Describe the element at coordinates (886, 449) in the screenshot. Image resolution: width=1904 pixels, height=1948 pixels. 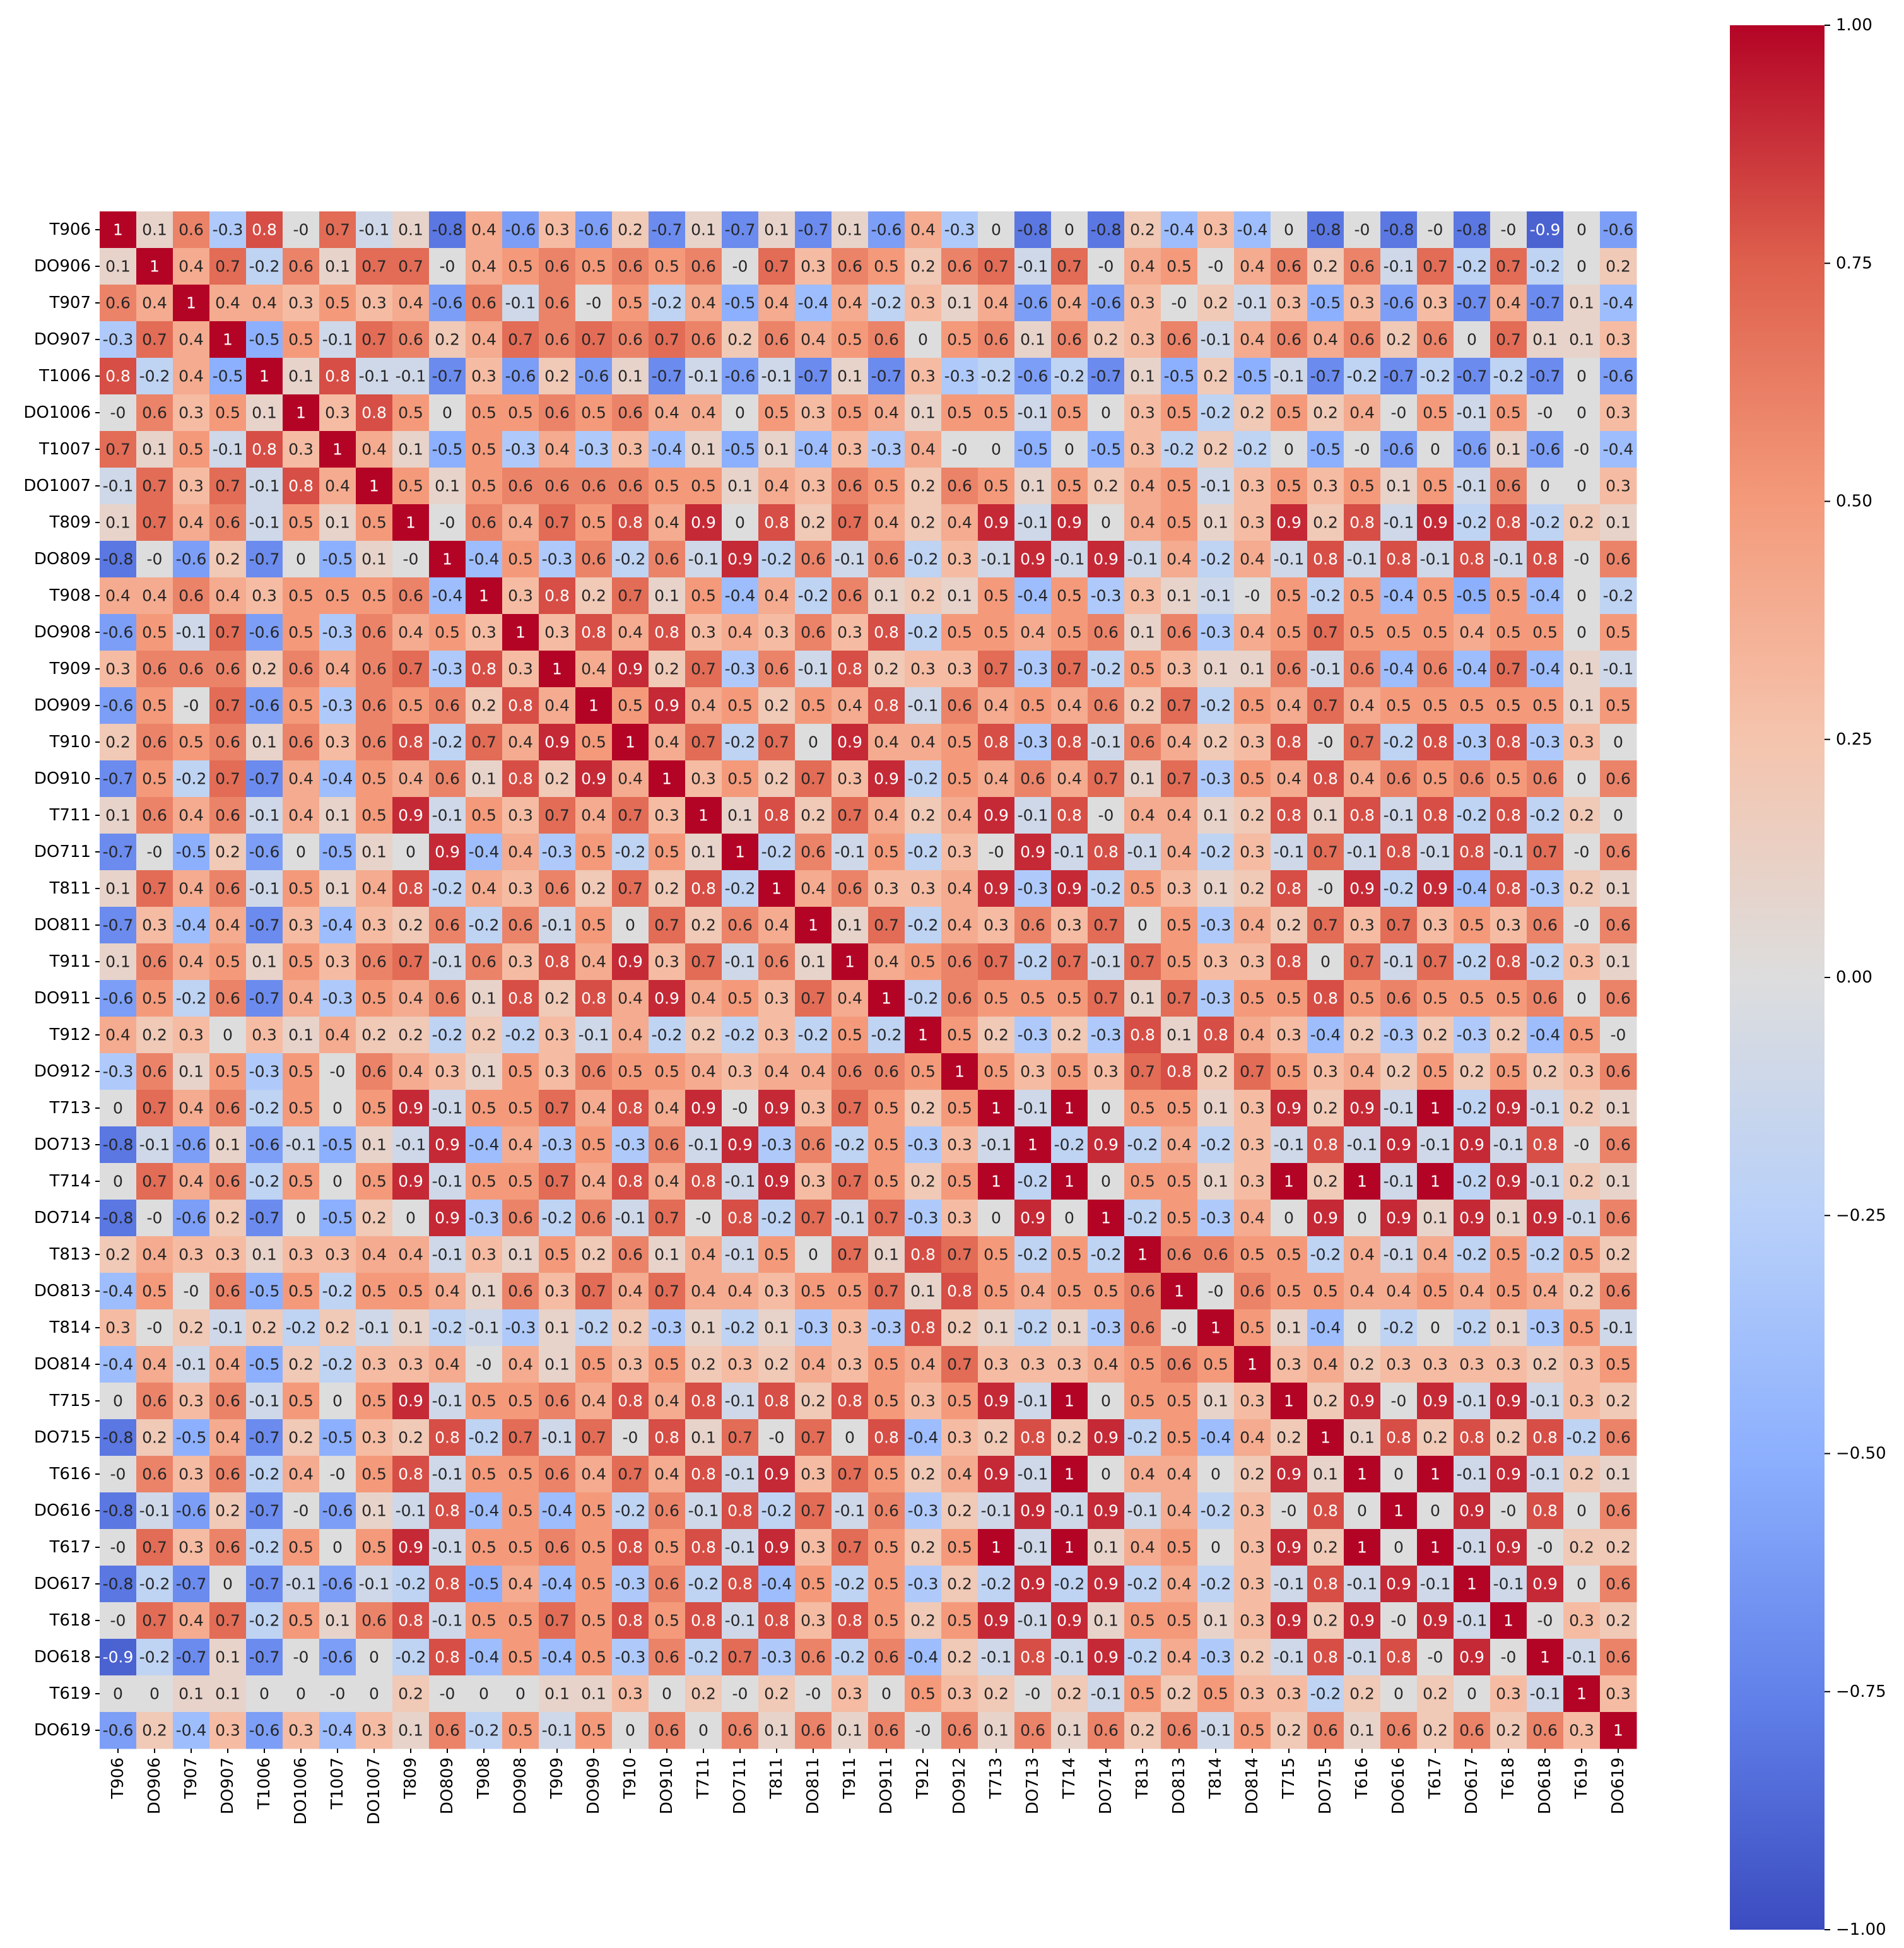
I see `cell-value-label: -0.3` at that location.